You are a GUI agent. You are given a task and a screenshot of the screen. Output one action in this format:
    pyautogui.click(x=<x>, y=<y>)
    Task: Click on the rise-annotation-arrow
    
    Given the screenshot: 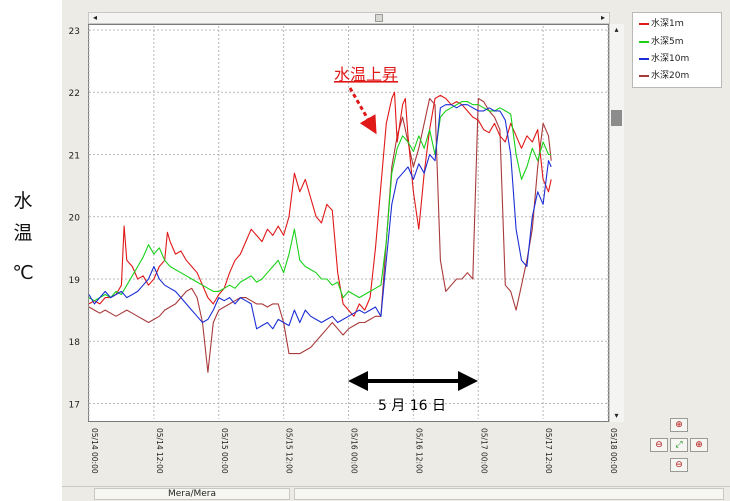 What is the action you would take?
    pyautogui.click(x=362, y=111)
    